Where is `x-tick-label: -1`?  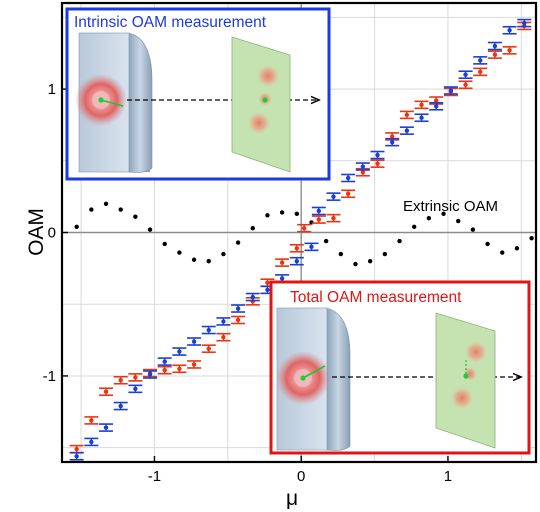 x-tick-label: -1 is located at coordinates (154, 476).